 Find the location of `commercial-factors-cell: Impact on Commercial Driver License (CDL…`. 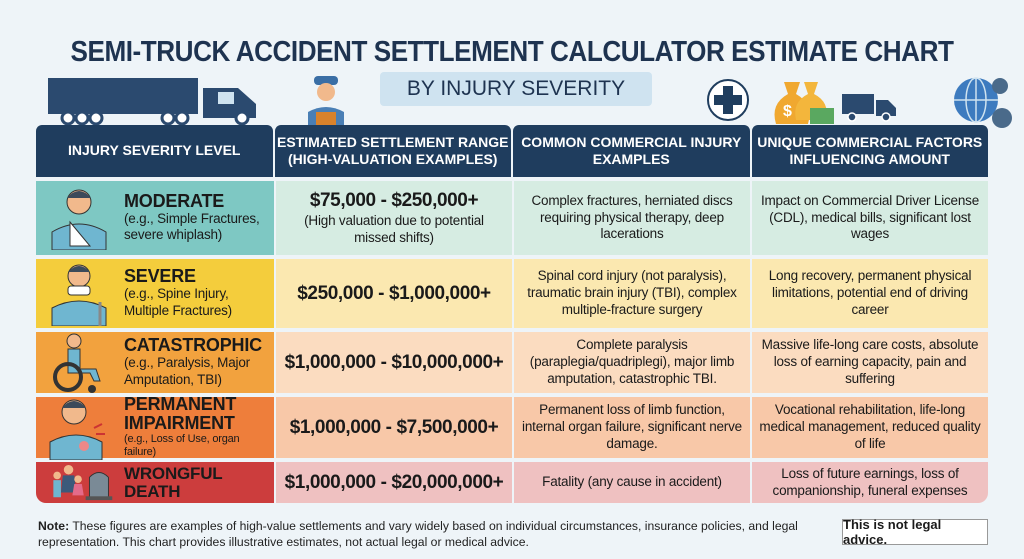

commercial-factors-cell: Impact on Commercial Driver License (CDL… is located at coordinates (870, 218).